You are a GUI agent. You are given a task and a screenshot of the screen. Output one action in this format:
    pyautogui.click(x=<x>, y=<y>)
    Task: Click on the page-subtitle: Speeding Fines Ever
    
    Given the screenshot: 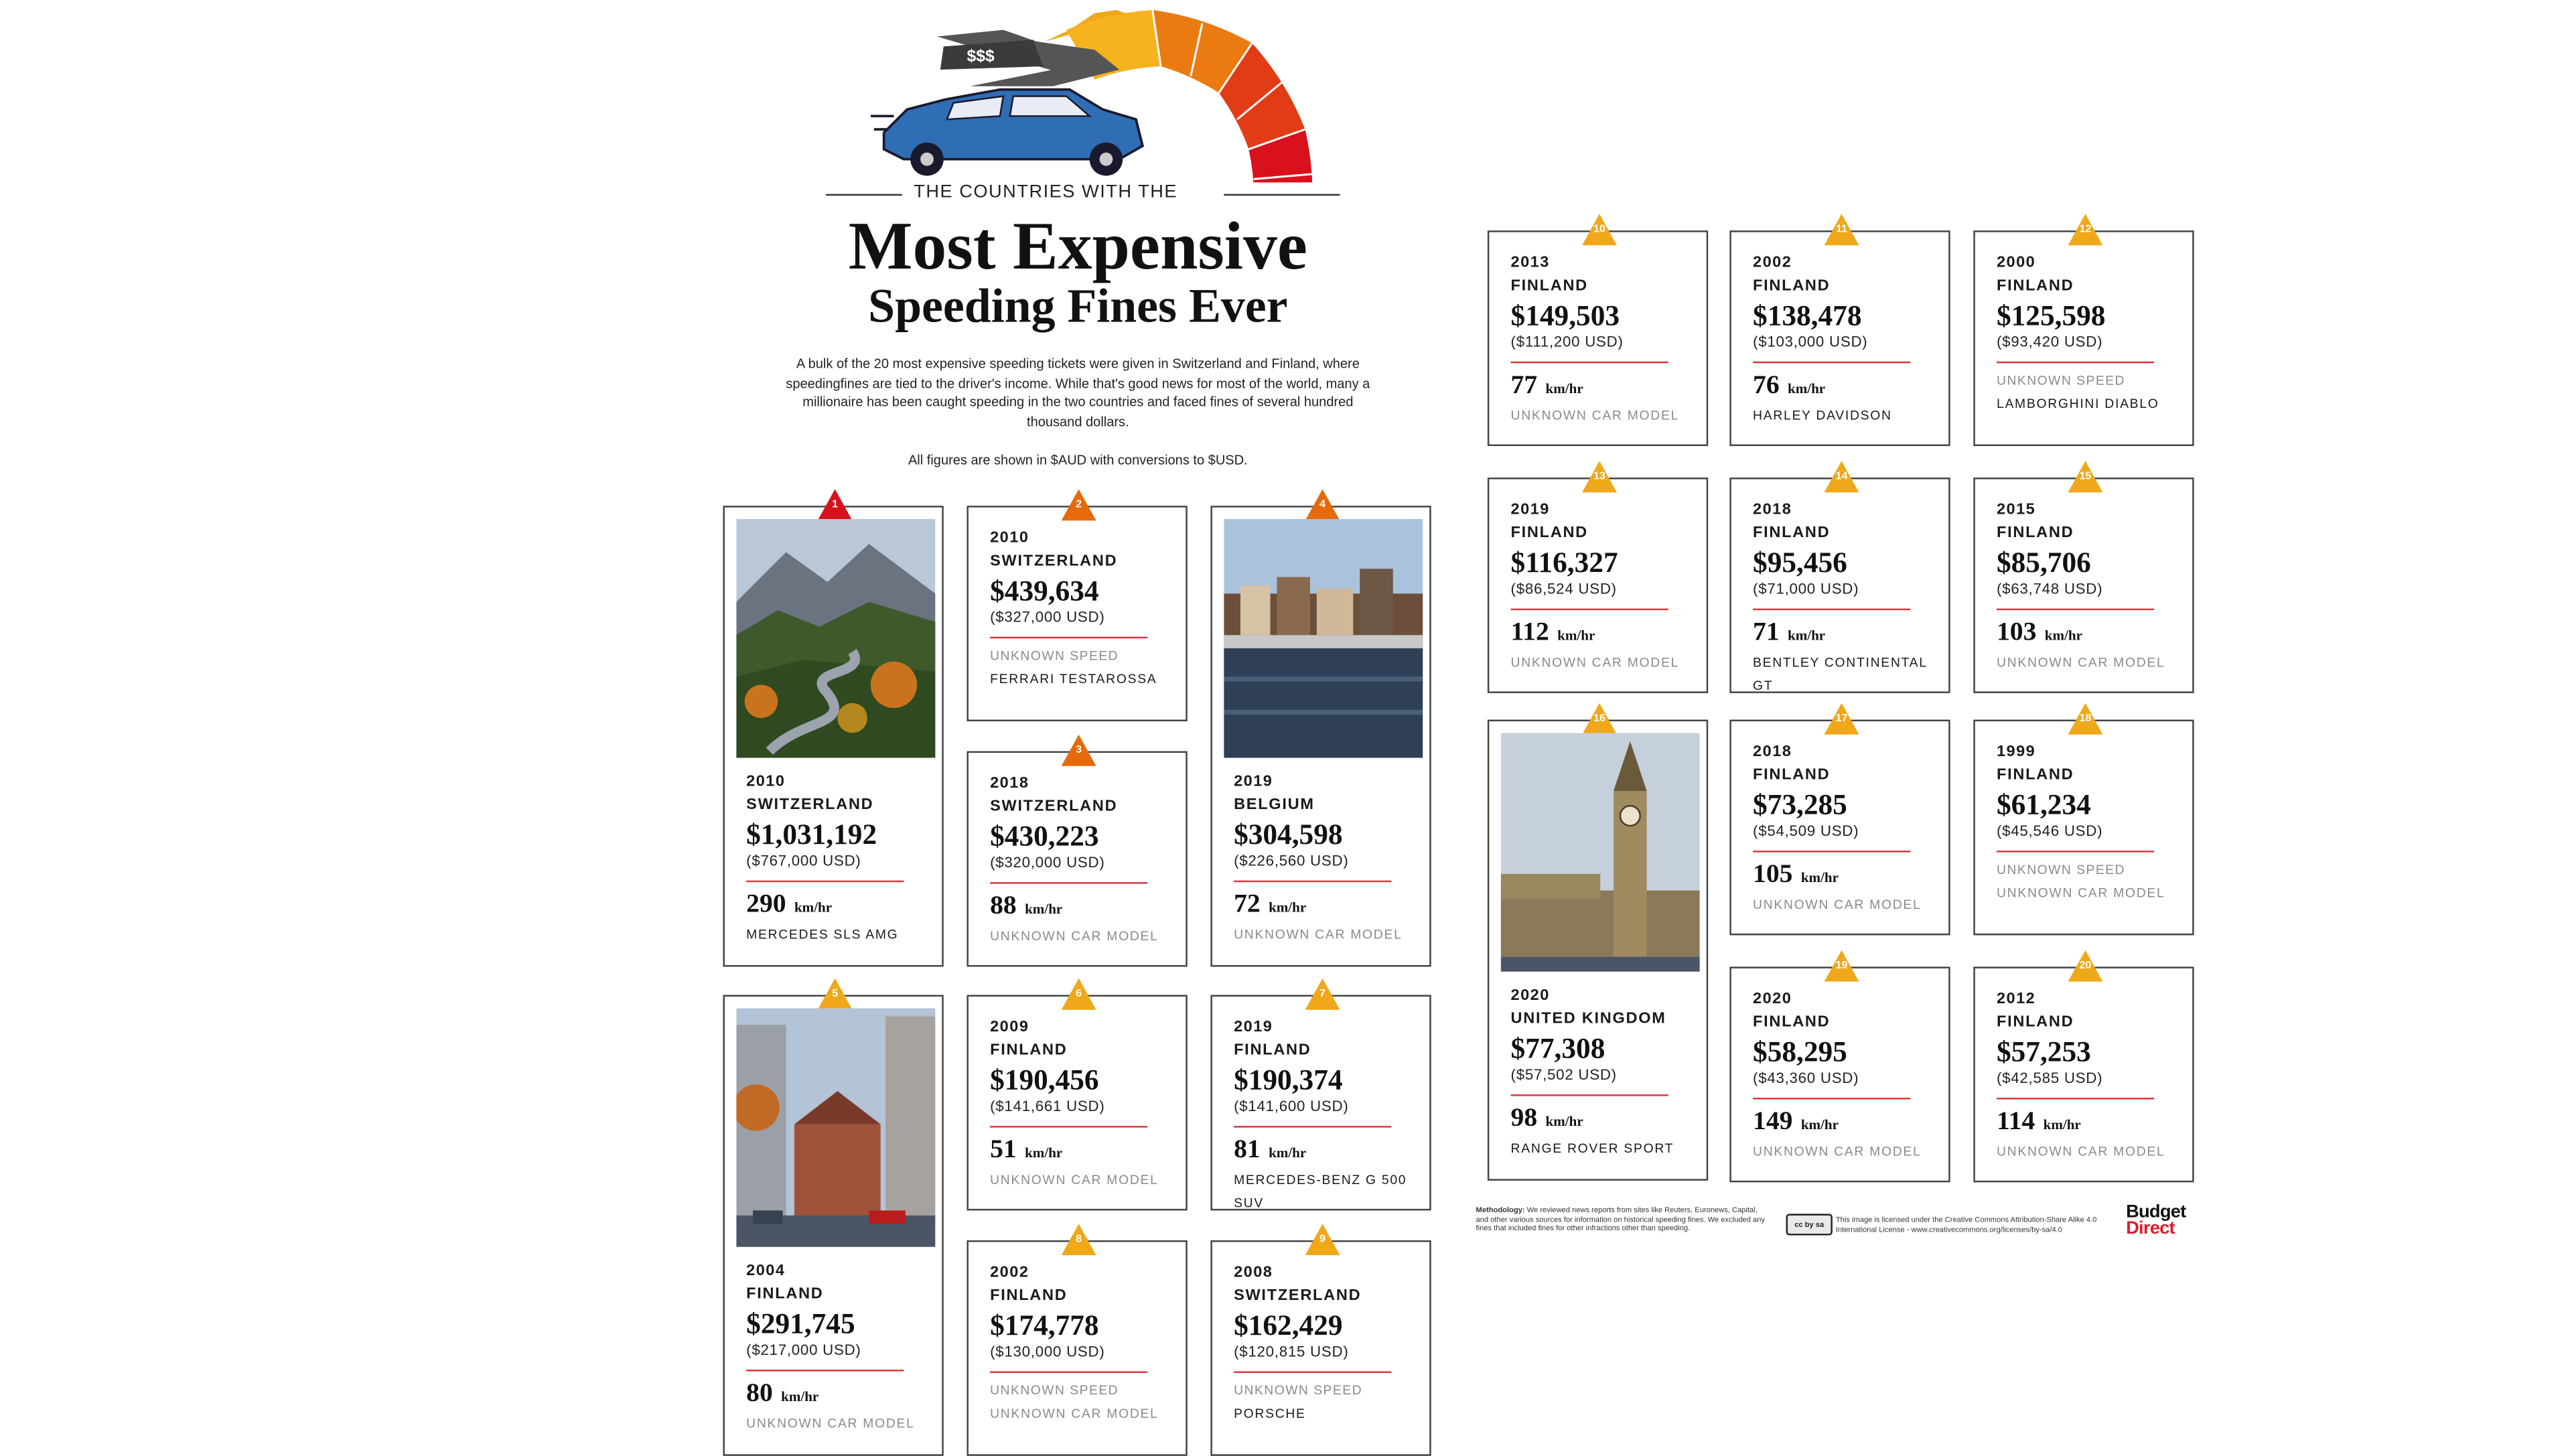 What is the action you would take?
    pyautogui.click(x=1078, y=307)
    